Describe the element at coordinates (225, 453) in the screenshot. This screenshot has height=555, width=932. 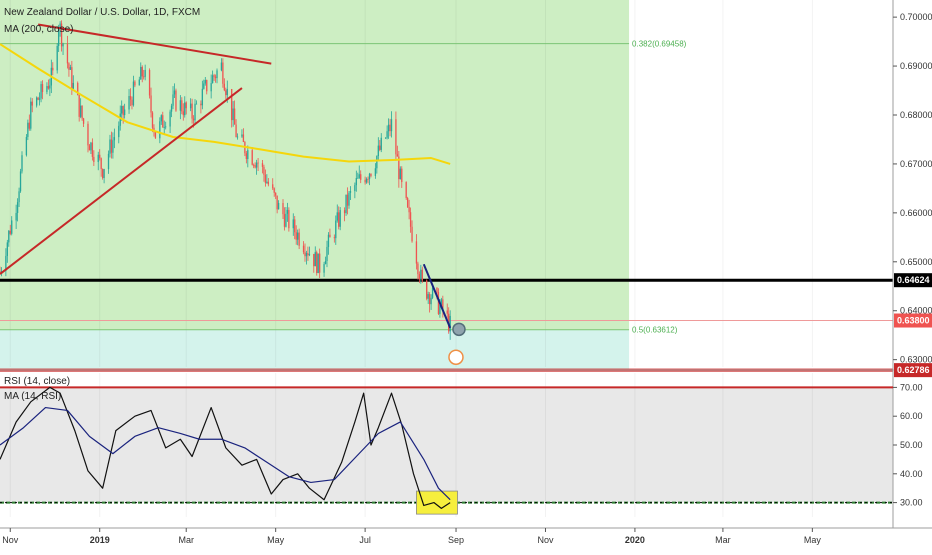
I see `rsi-ma-line` at that location.